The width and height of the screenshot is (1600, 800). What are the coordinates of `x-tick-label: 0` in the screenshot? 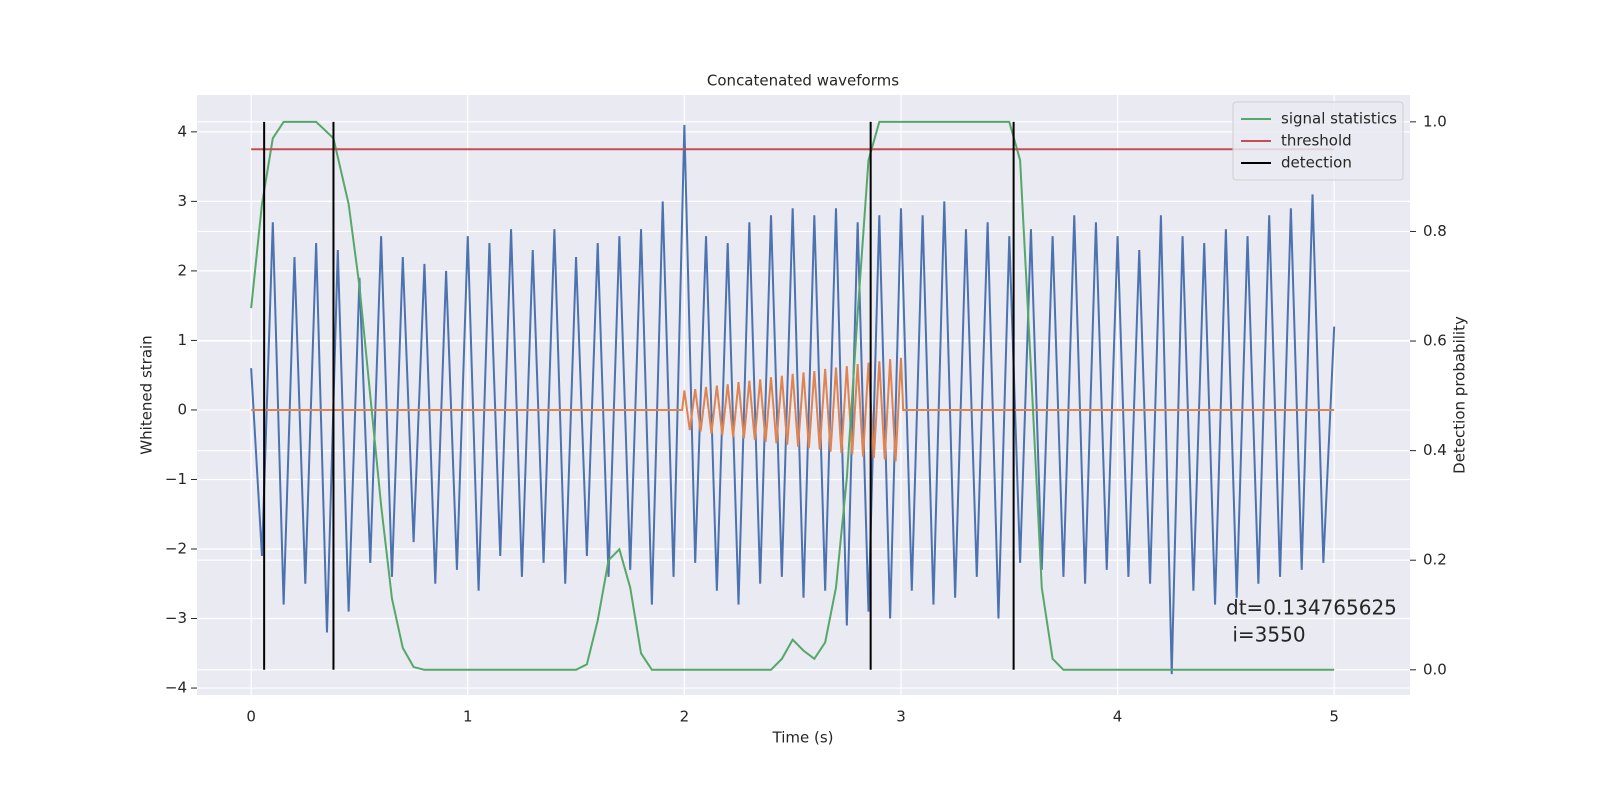 It's located at (251, 717).